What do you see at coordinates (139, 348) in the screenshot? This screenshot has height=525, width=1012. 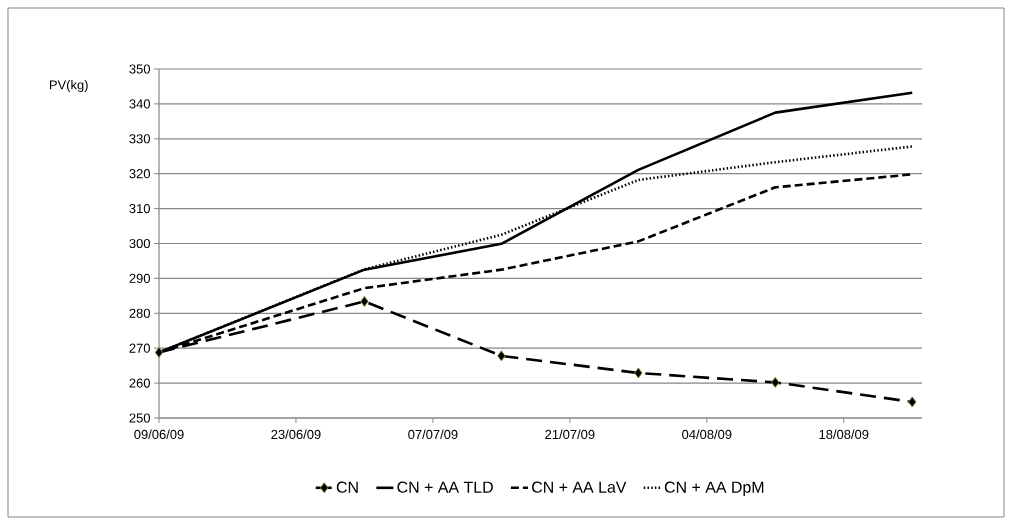 I see `y-tick-label: 270` at bounding box center [139, 348].